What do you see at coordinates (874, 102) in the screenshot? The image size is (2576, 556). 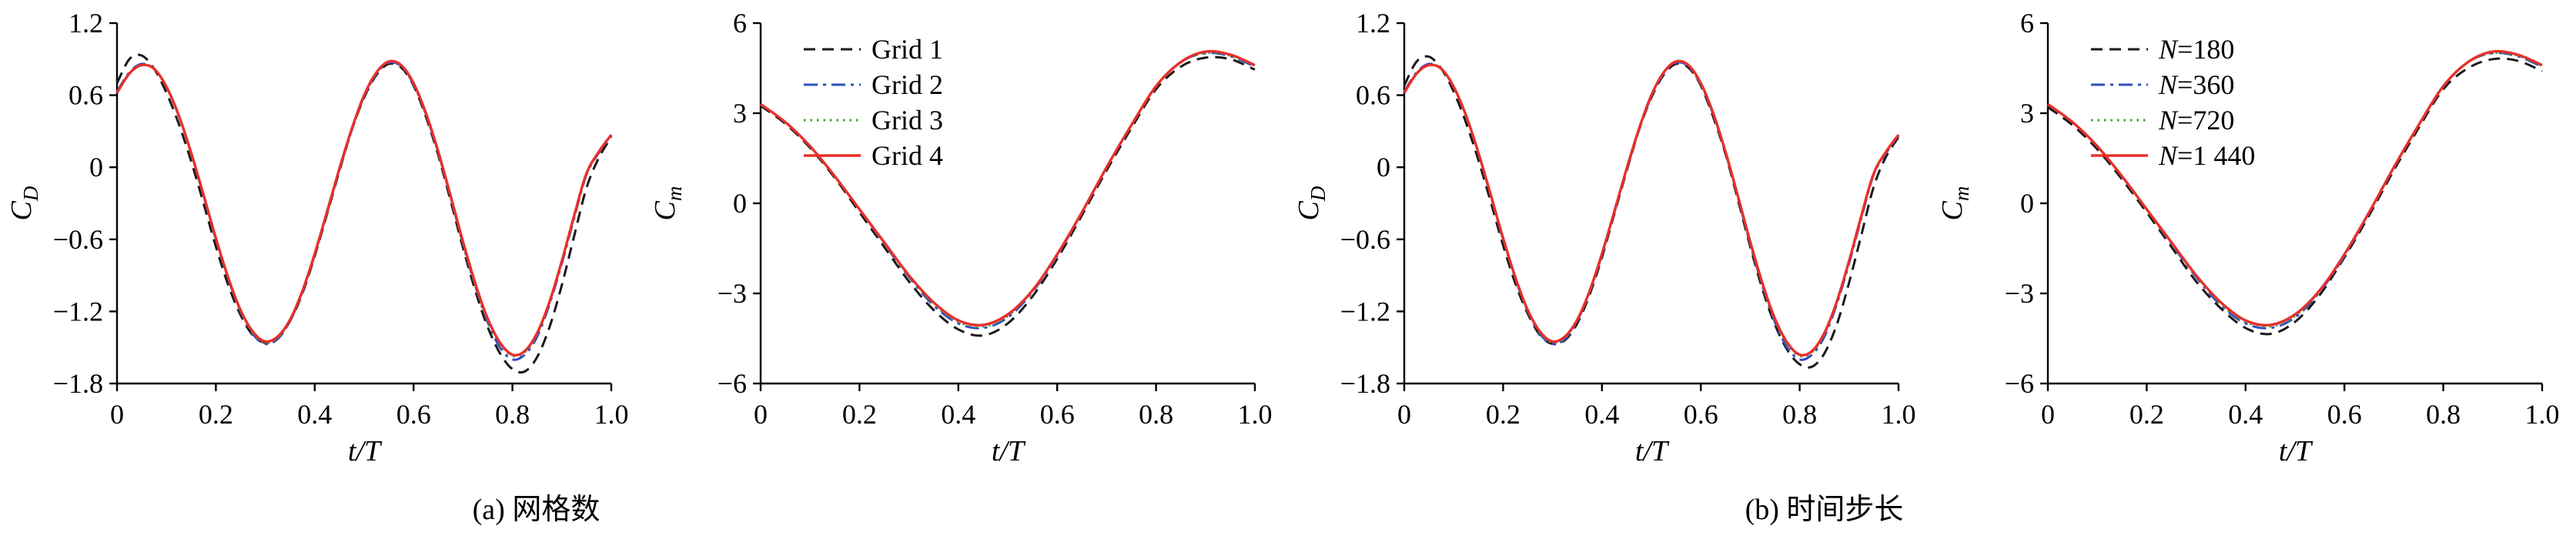 I see `legend: Grid 1 Grid 2 Grid 3 Grid 4` at bounding box center [874, 102].